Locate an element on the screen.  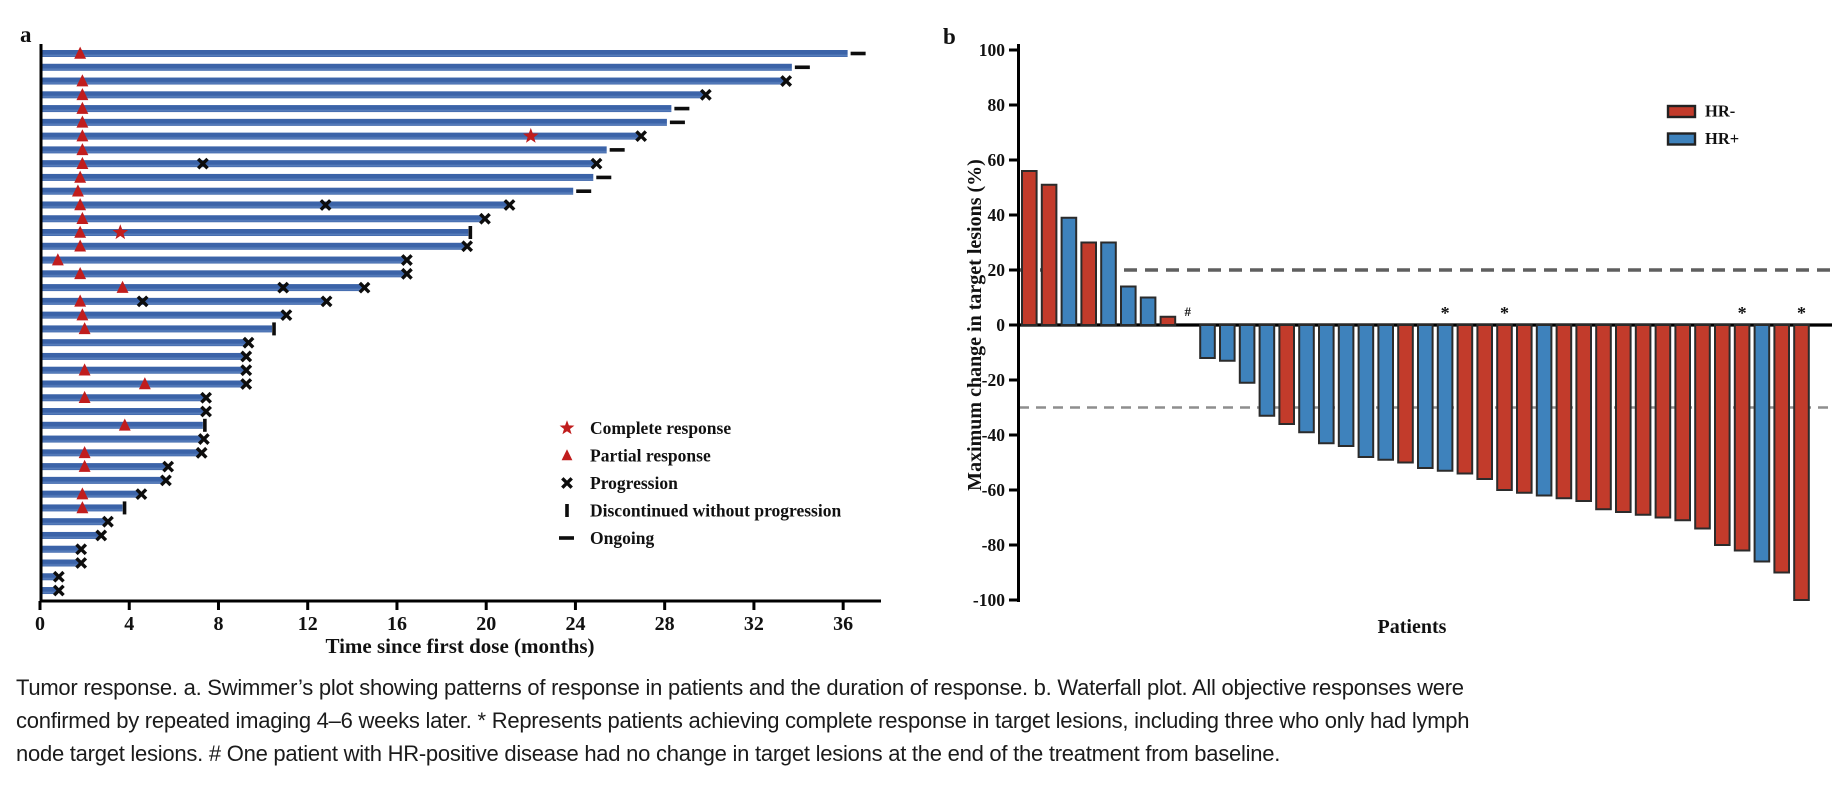
x-tick-label: 36 is located at coordinates (843, 624).